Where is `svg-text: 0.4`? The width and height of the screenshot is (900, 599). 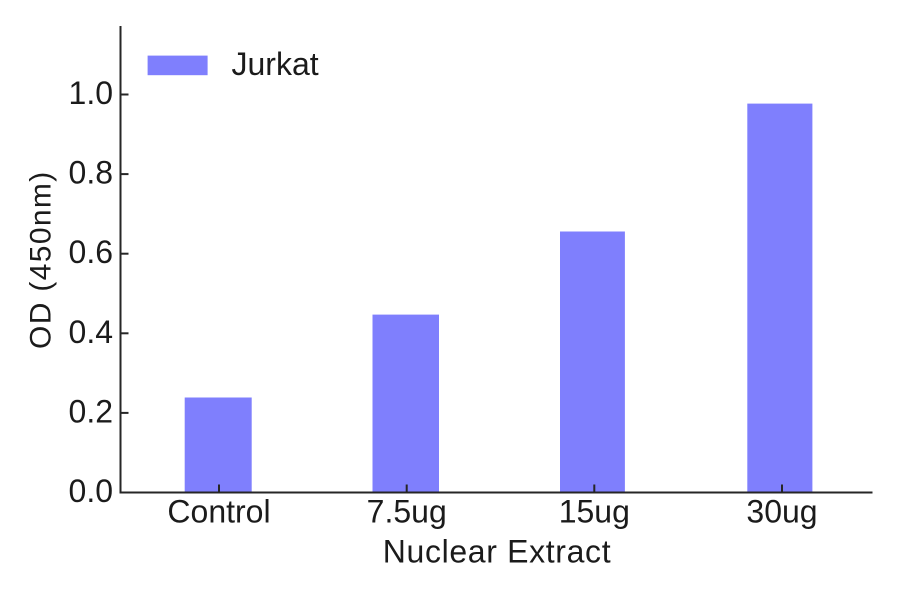 svg-text: 0.4 is located at coordinates (91, 332).